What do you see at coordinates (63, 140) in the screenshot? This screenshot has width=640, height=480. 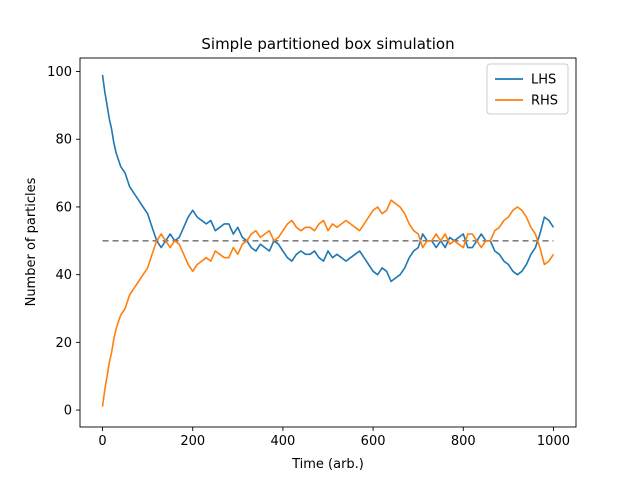 I see `y-tick-label: 80` at bounding box center [63, 140].